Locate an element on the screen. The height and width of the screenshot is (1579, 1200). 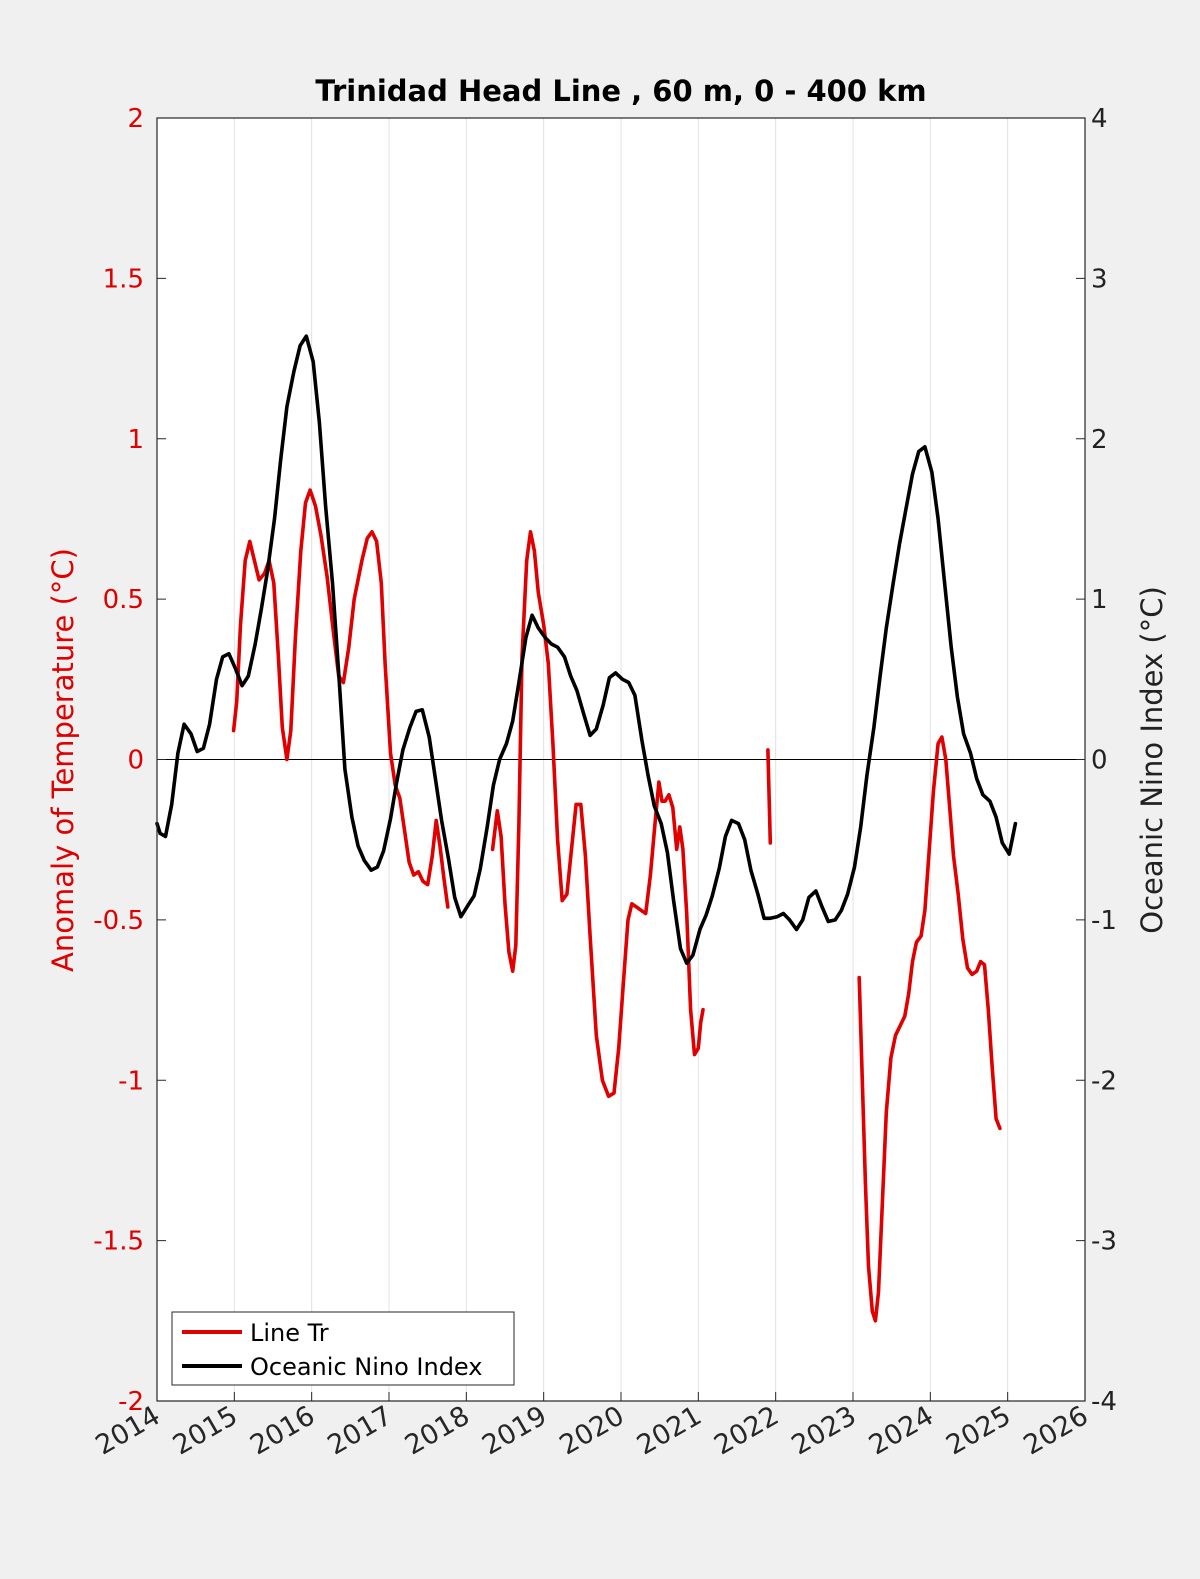
y2-tick-label: -1 is located at coordinates (1104, 921).